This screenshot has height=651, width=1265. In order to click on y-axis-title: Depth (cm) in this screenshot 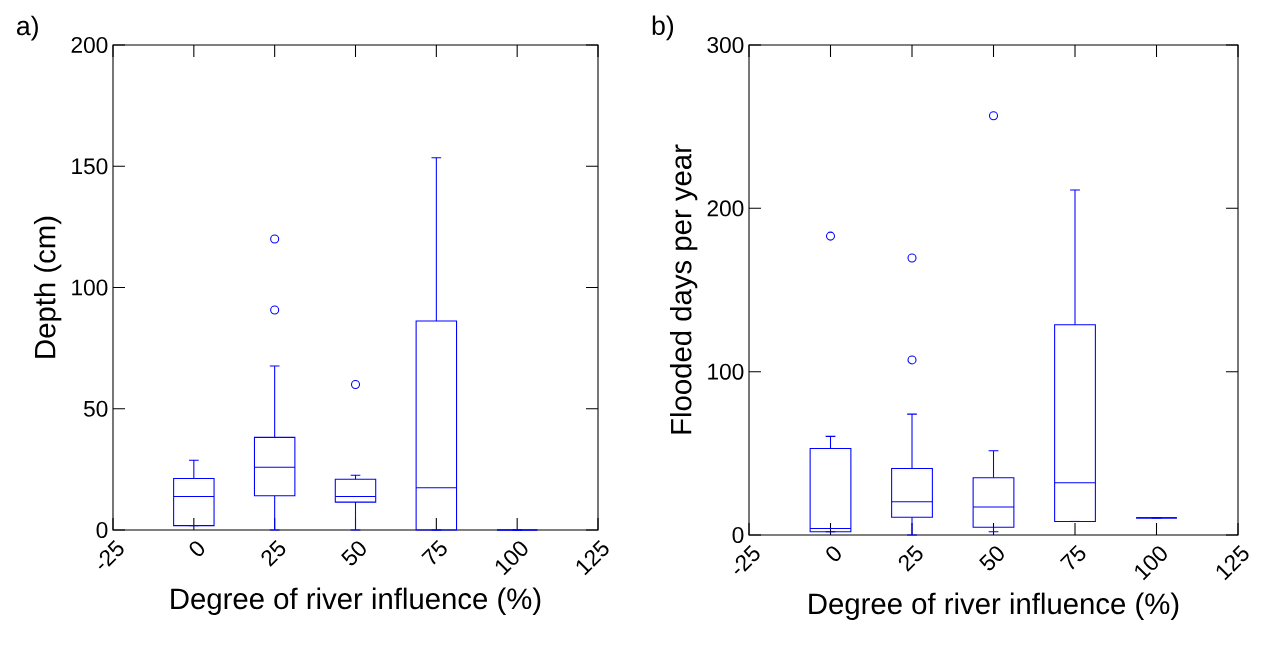, I will do `click(47, 287)`.